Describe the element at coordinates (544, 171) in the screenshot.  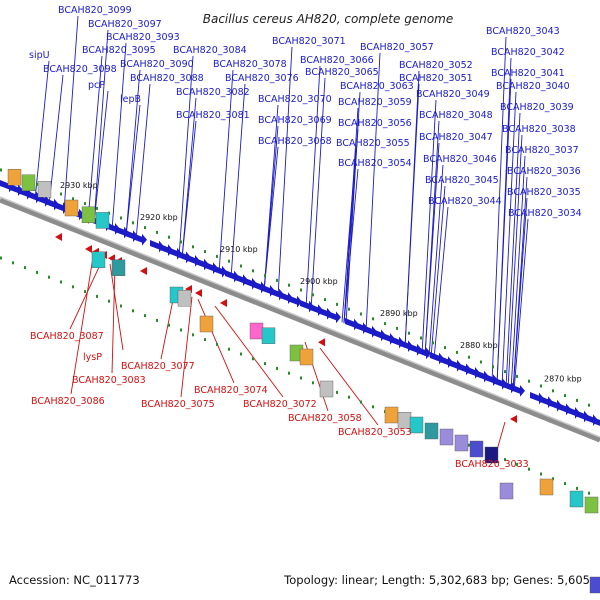
I see `forward-gene-label: BCAH820_3036` at that location.